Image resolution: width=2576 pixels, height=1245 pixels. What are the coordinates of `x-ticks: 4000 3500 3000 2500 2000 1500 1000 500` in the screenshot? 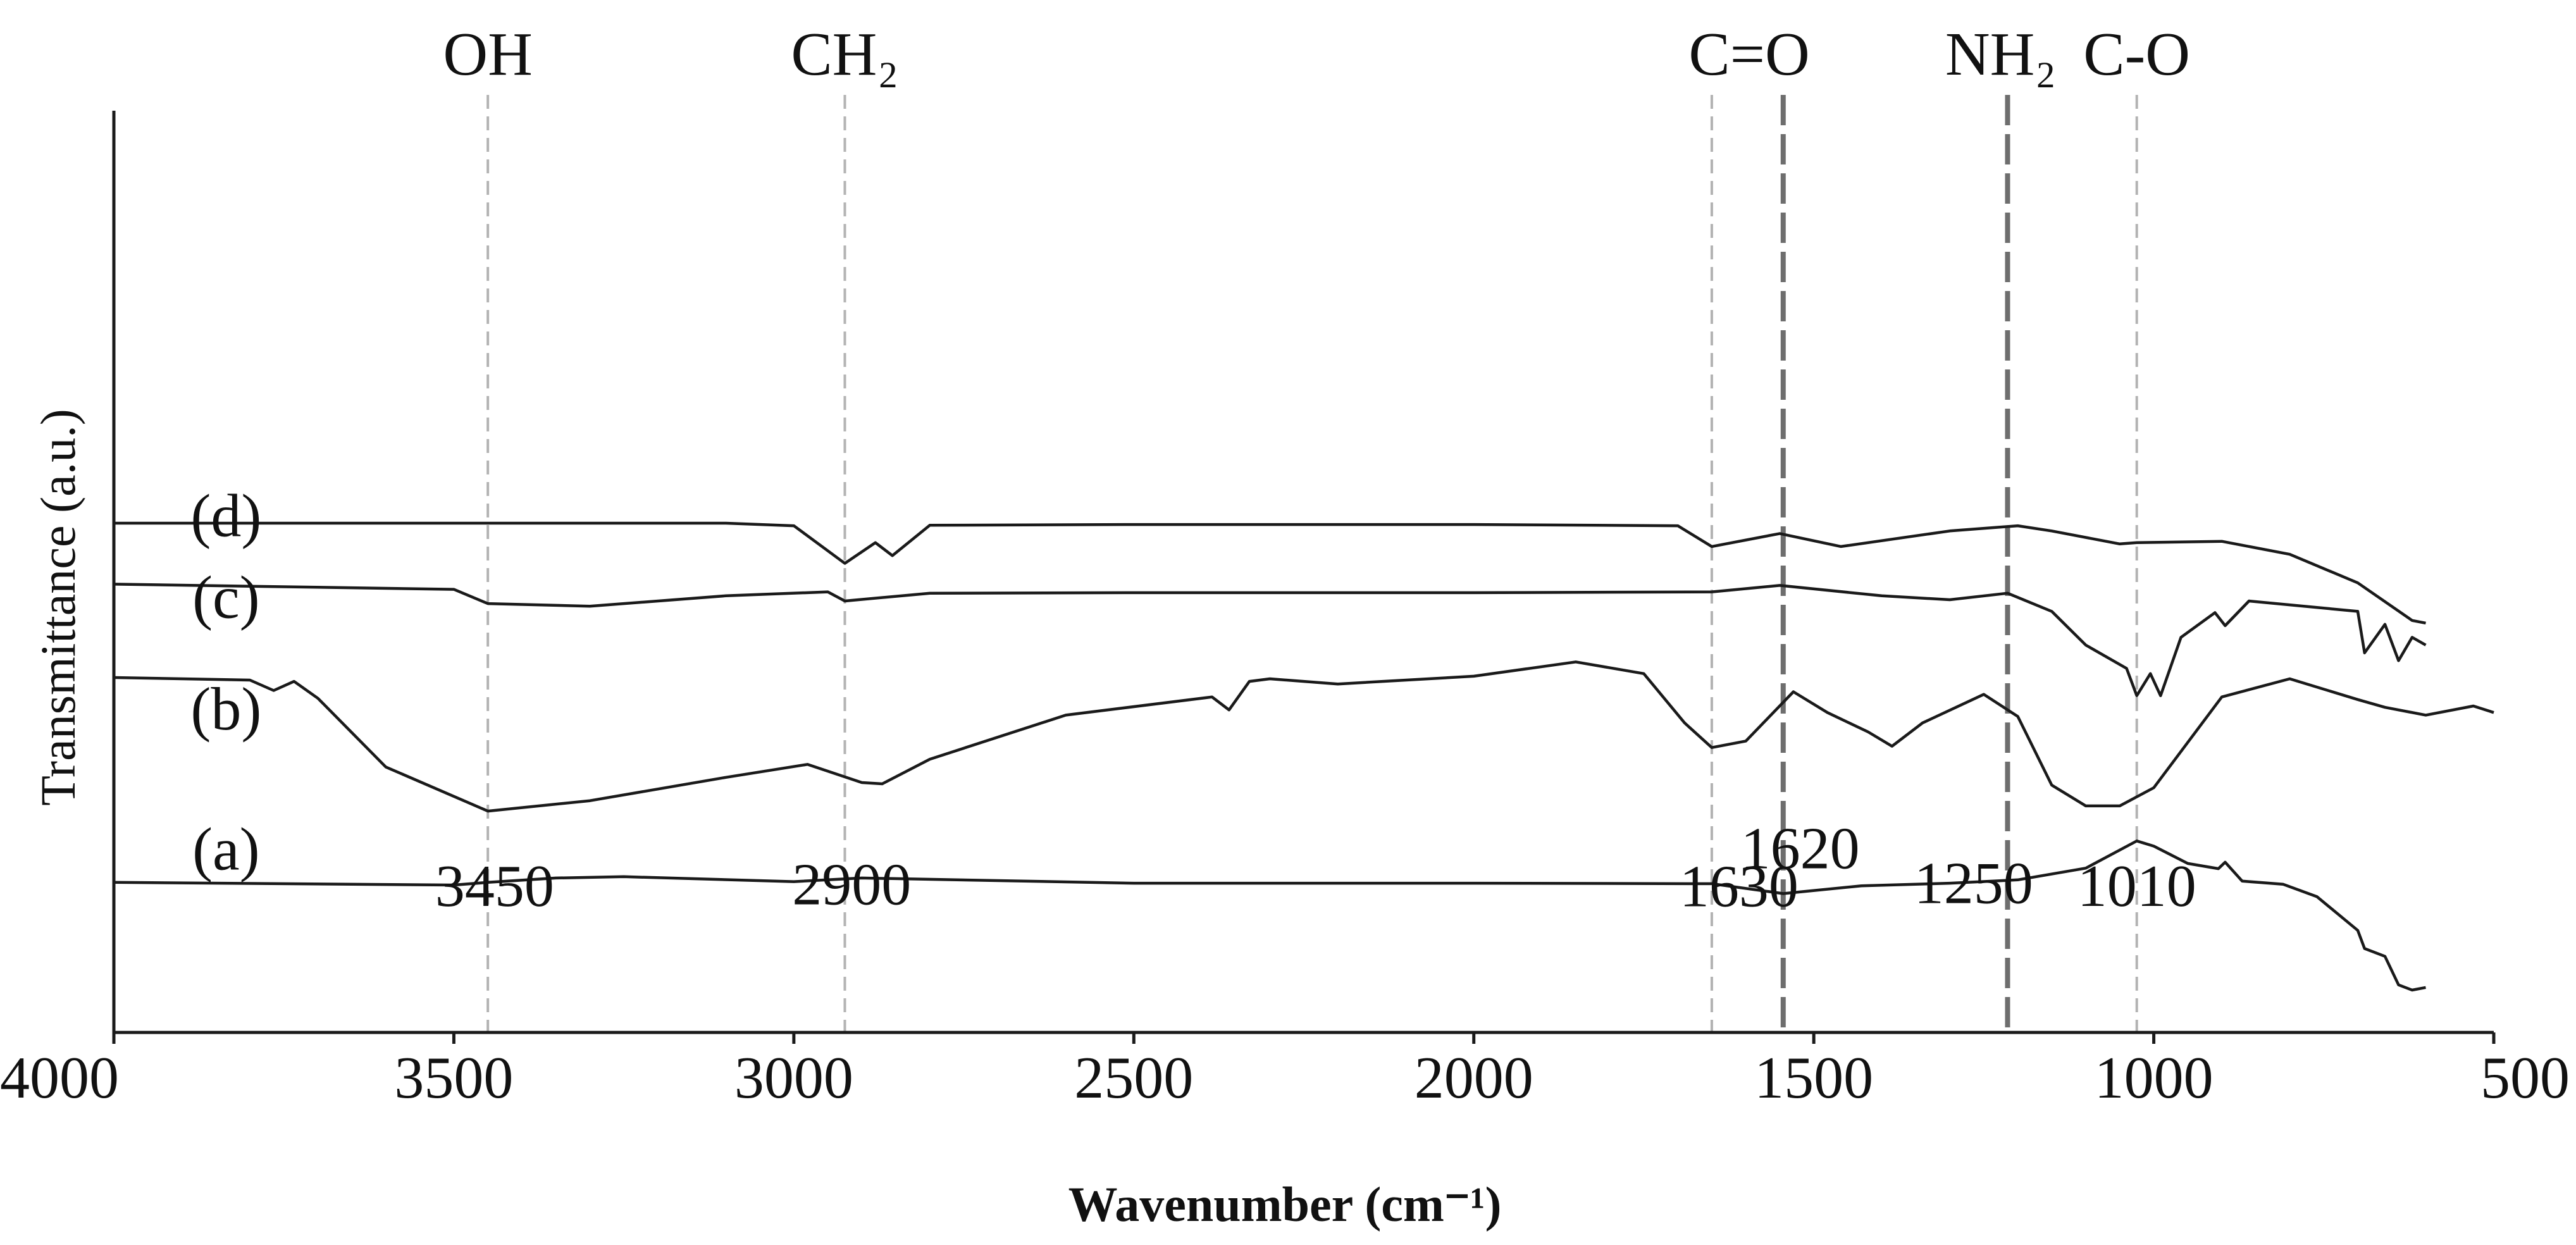 It's located at (1285, 1071).